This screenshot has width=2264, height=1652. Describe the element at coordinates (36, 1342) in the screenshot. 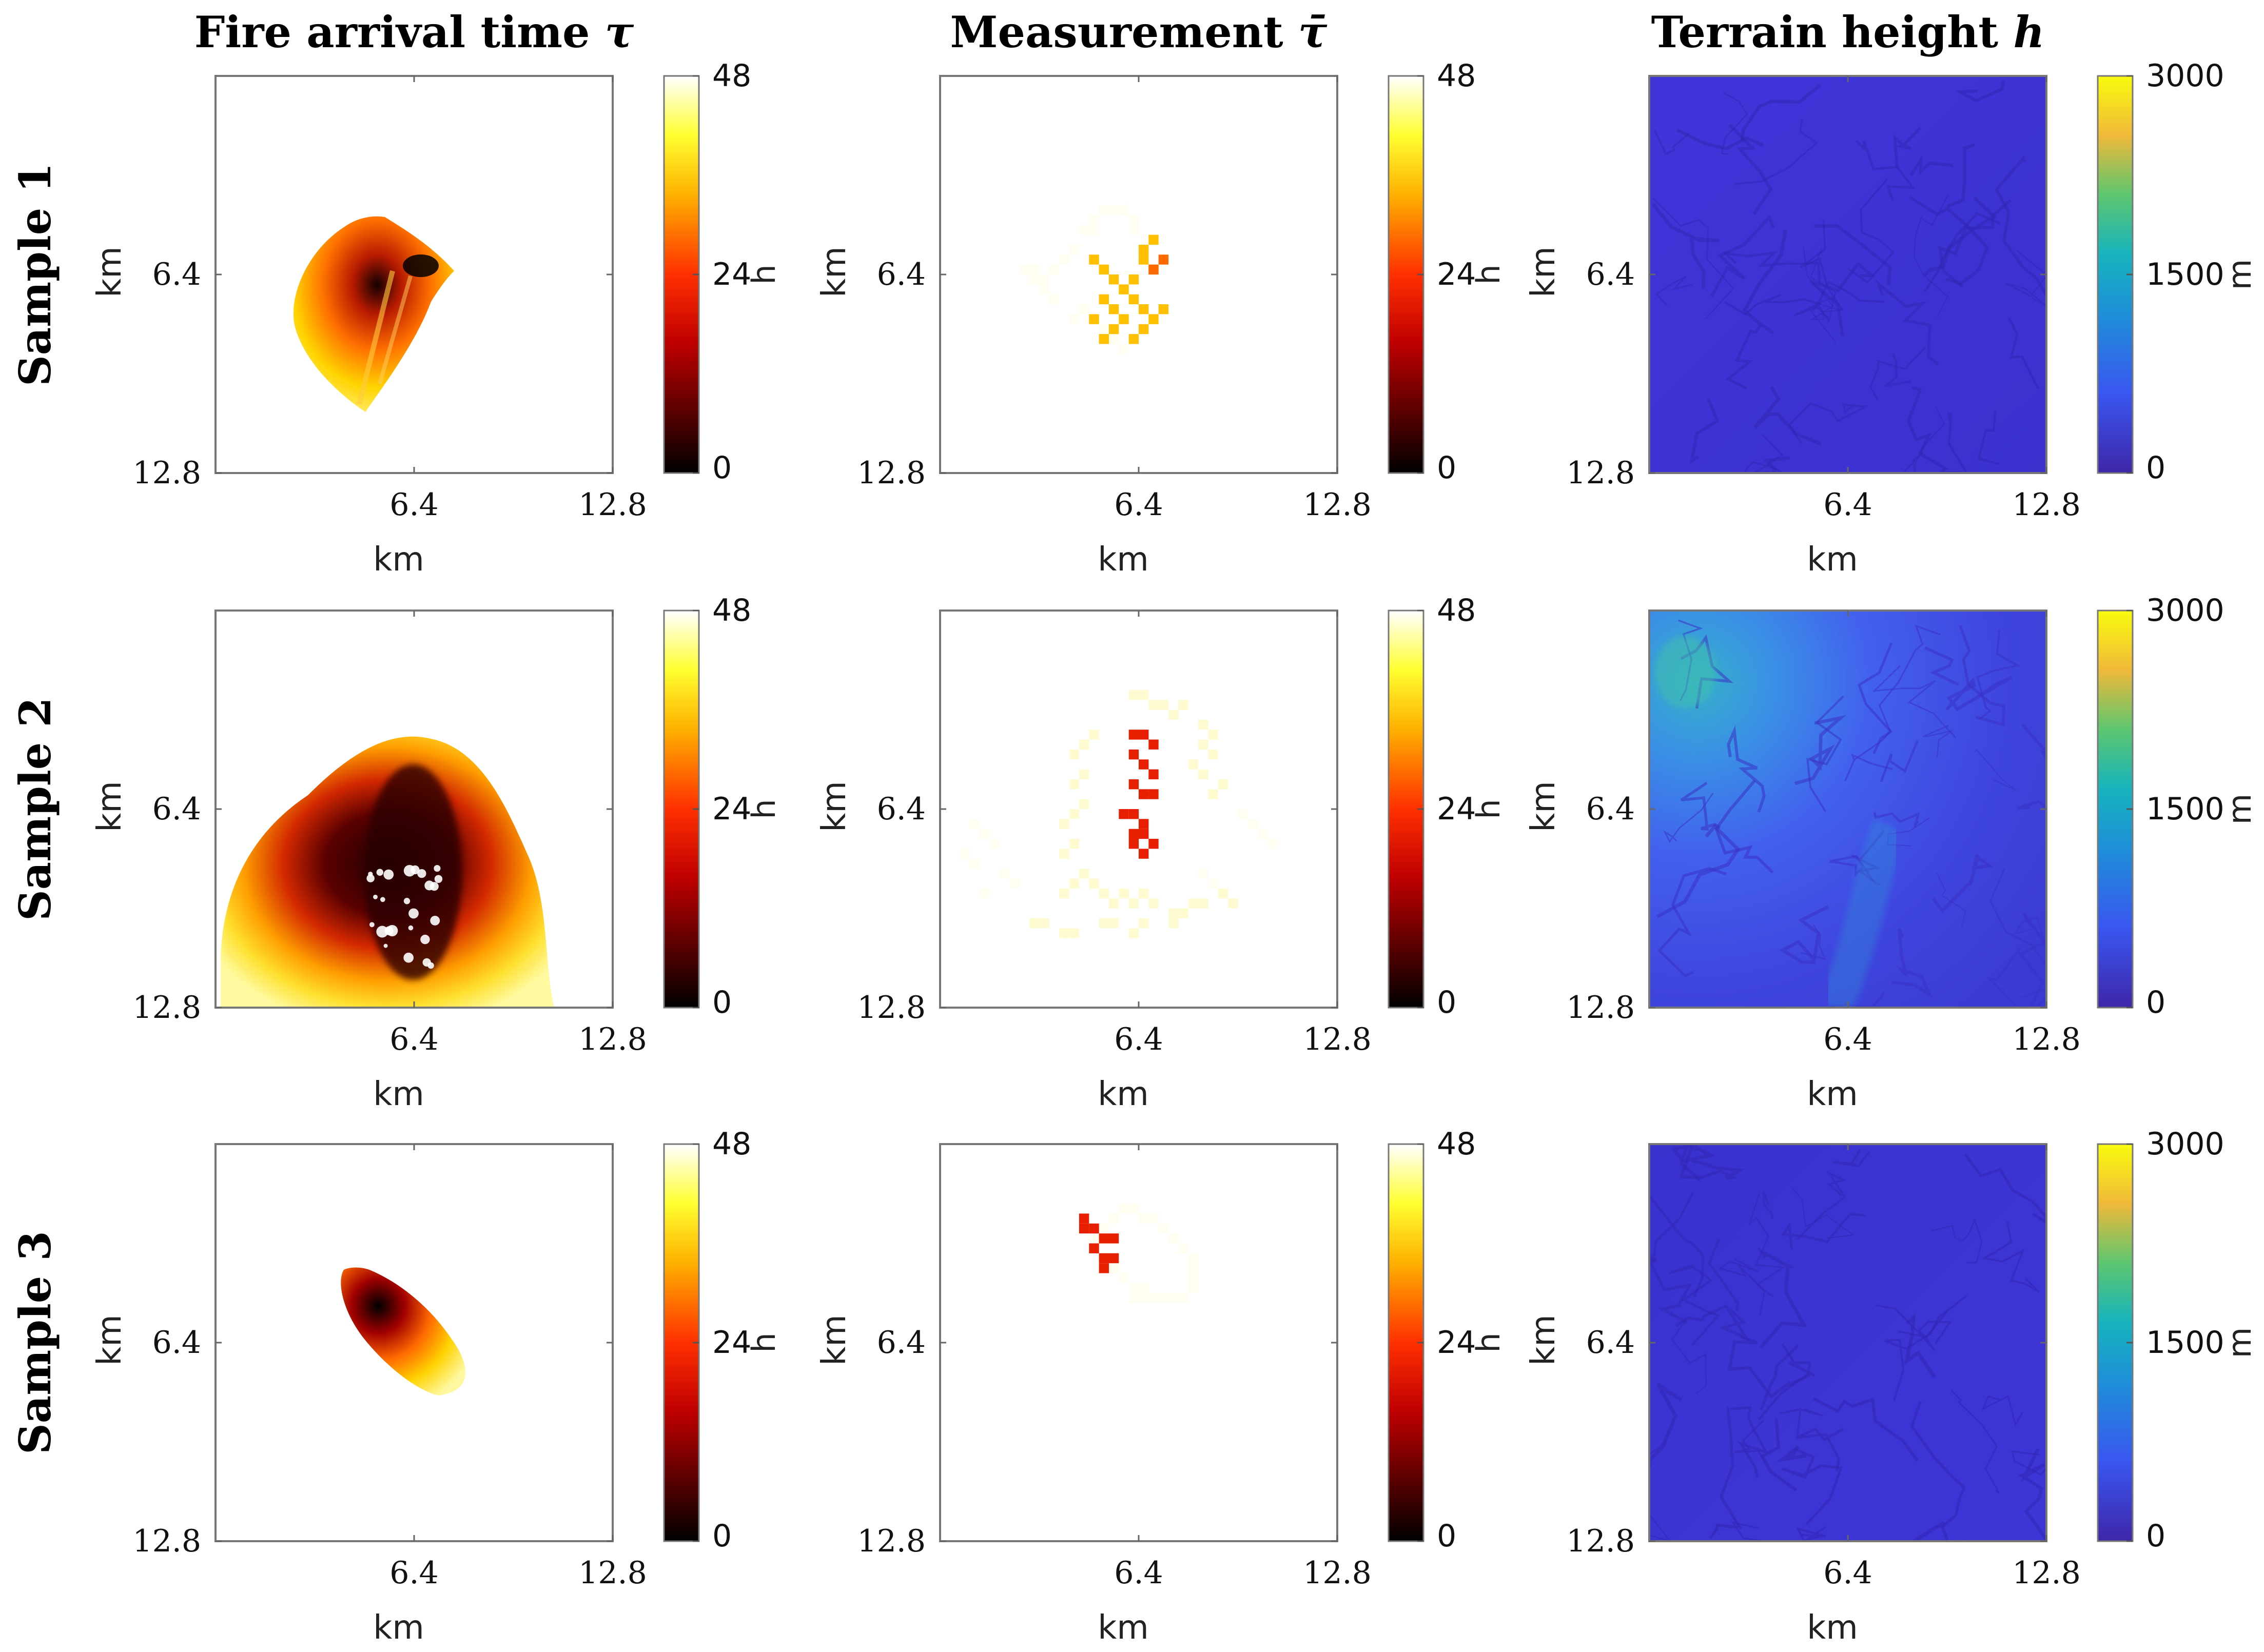

I see `row-label: Sample 3` at that location.